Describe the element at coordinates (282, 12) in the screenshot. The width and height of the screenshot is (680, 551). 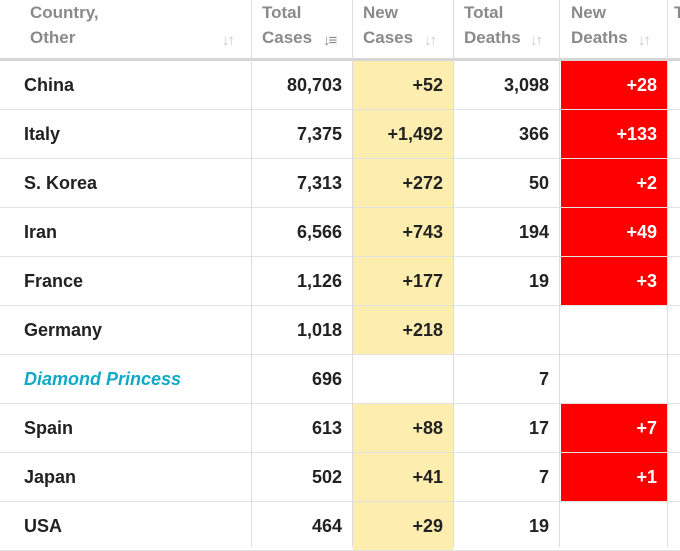
I see `header-total-cases-line1: Total` at that location.